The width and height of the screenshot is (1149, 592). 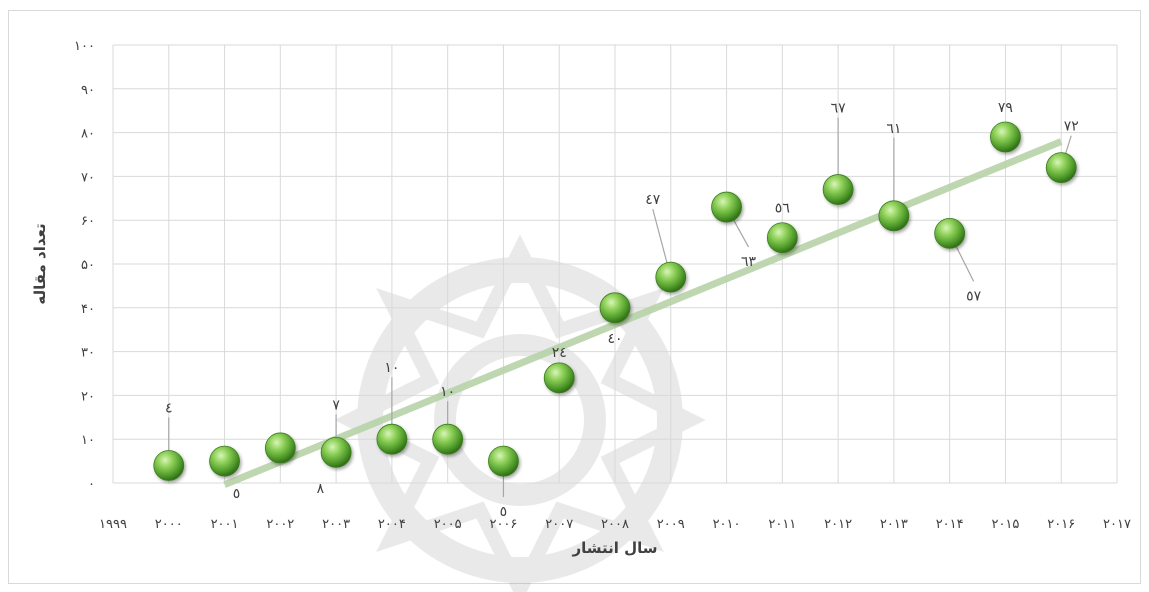 I want to click on x-tick-label: ۲۰۱۷, so click(x=1117, y=524).